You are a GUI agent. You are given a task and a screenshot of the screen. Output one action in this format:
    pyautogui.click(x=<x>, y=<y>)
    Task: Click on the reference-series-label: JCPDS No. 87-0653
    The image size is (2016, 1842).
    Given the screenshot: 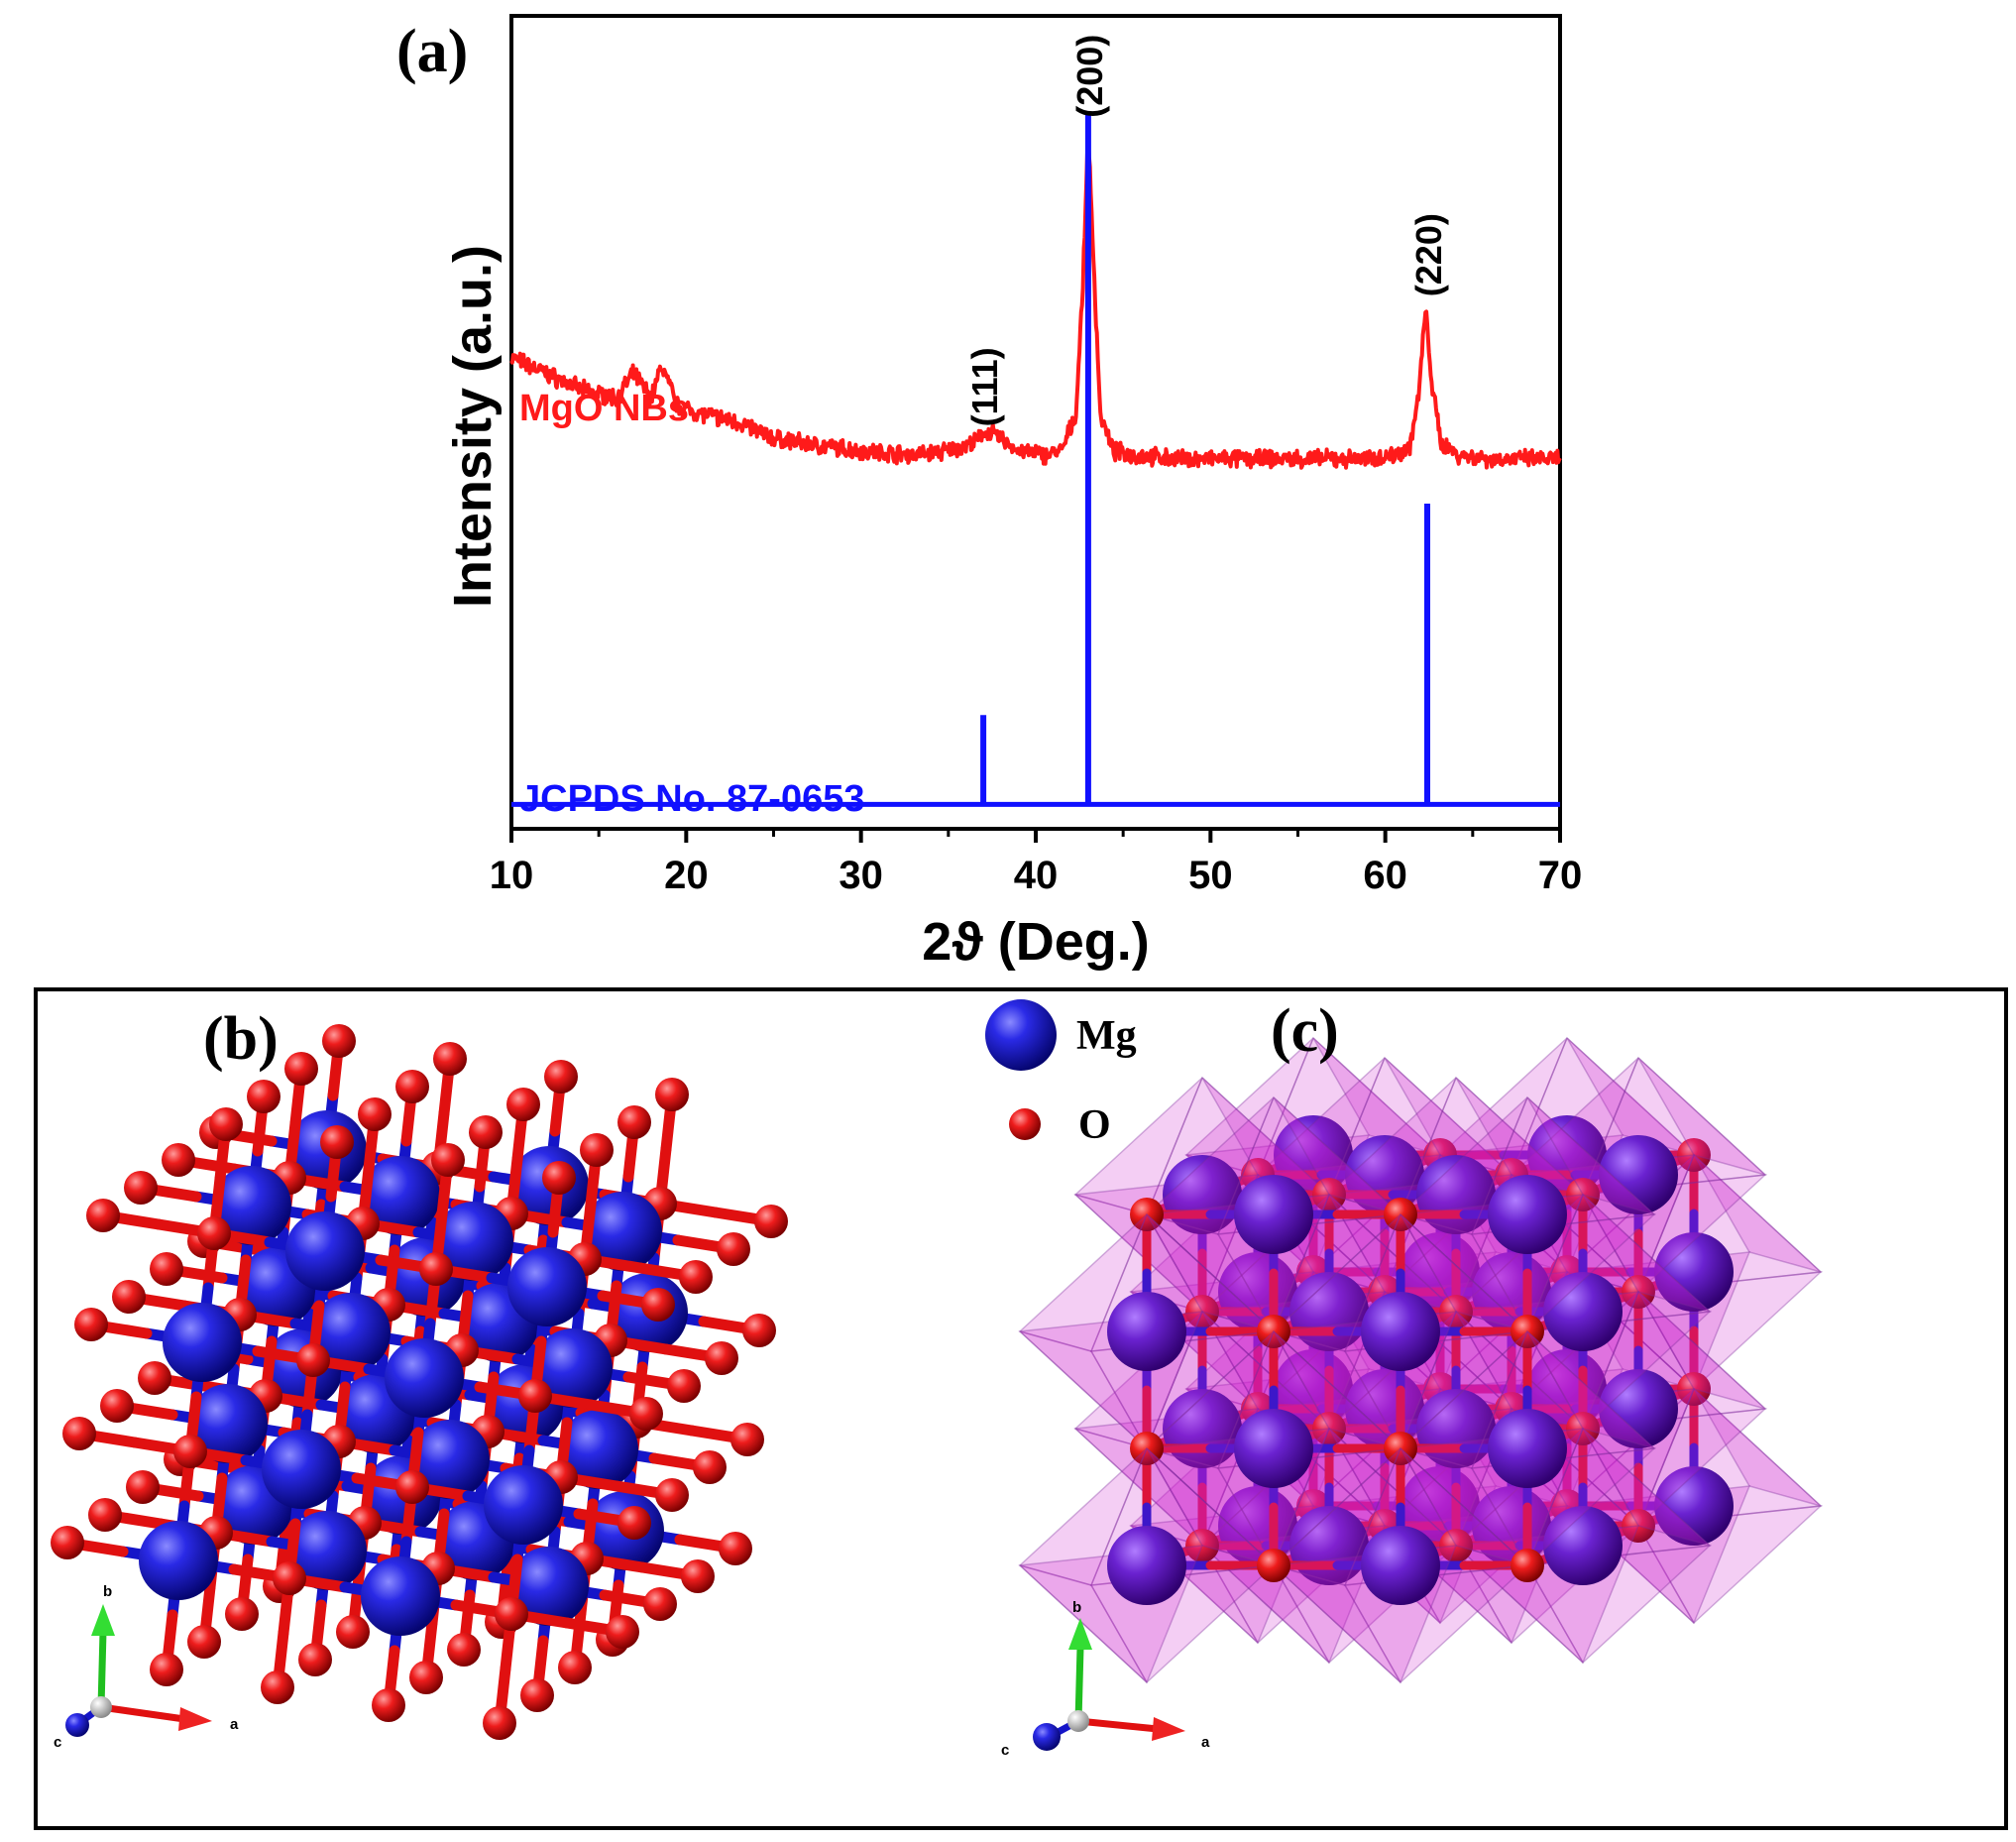 What is the action you would take?
    pyautogui.click(x=692, y=799)
    